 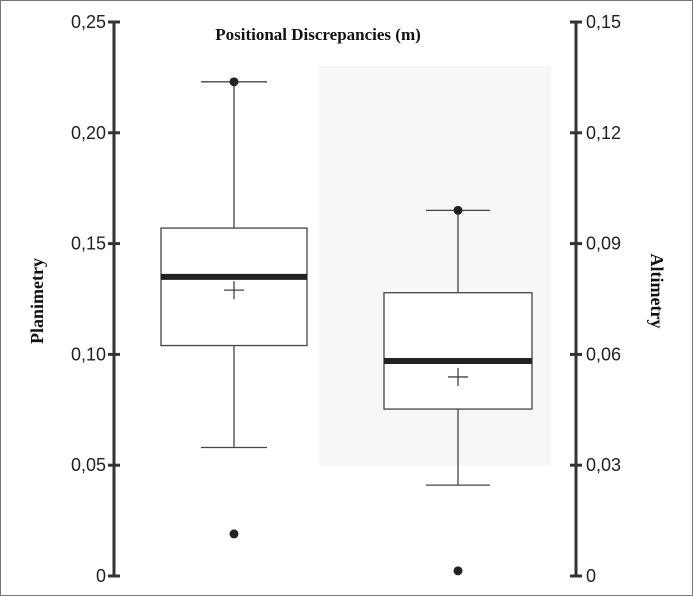 I want to click on left-axis-label: Planimetry, so click(x=37, y=301).